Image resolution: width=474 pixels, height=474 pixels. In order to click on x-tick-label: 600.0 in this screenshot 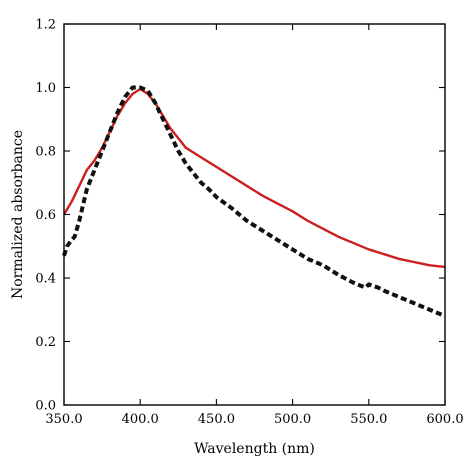, I will do `click(444, 419)`.